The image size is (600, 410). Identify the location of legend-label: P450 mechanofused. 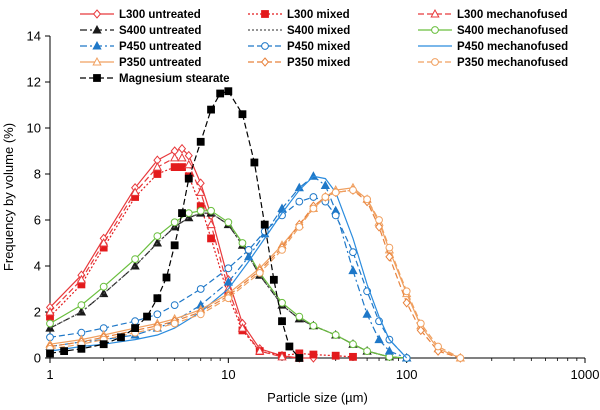
(512, 47).